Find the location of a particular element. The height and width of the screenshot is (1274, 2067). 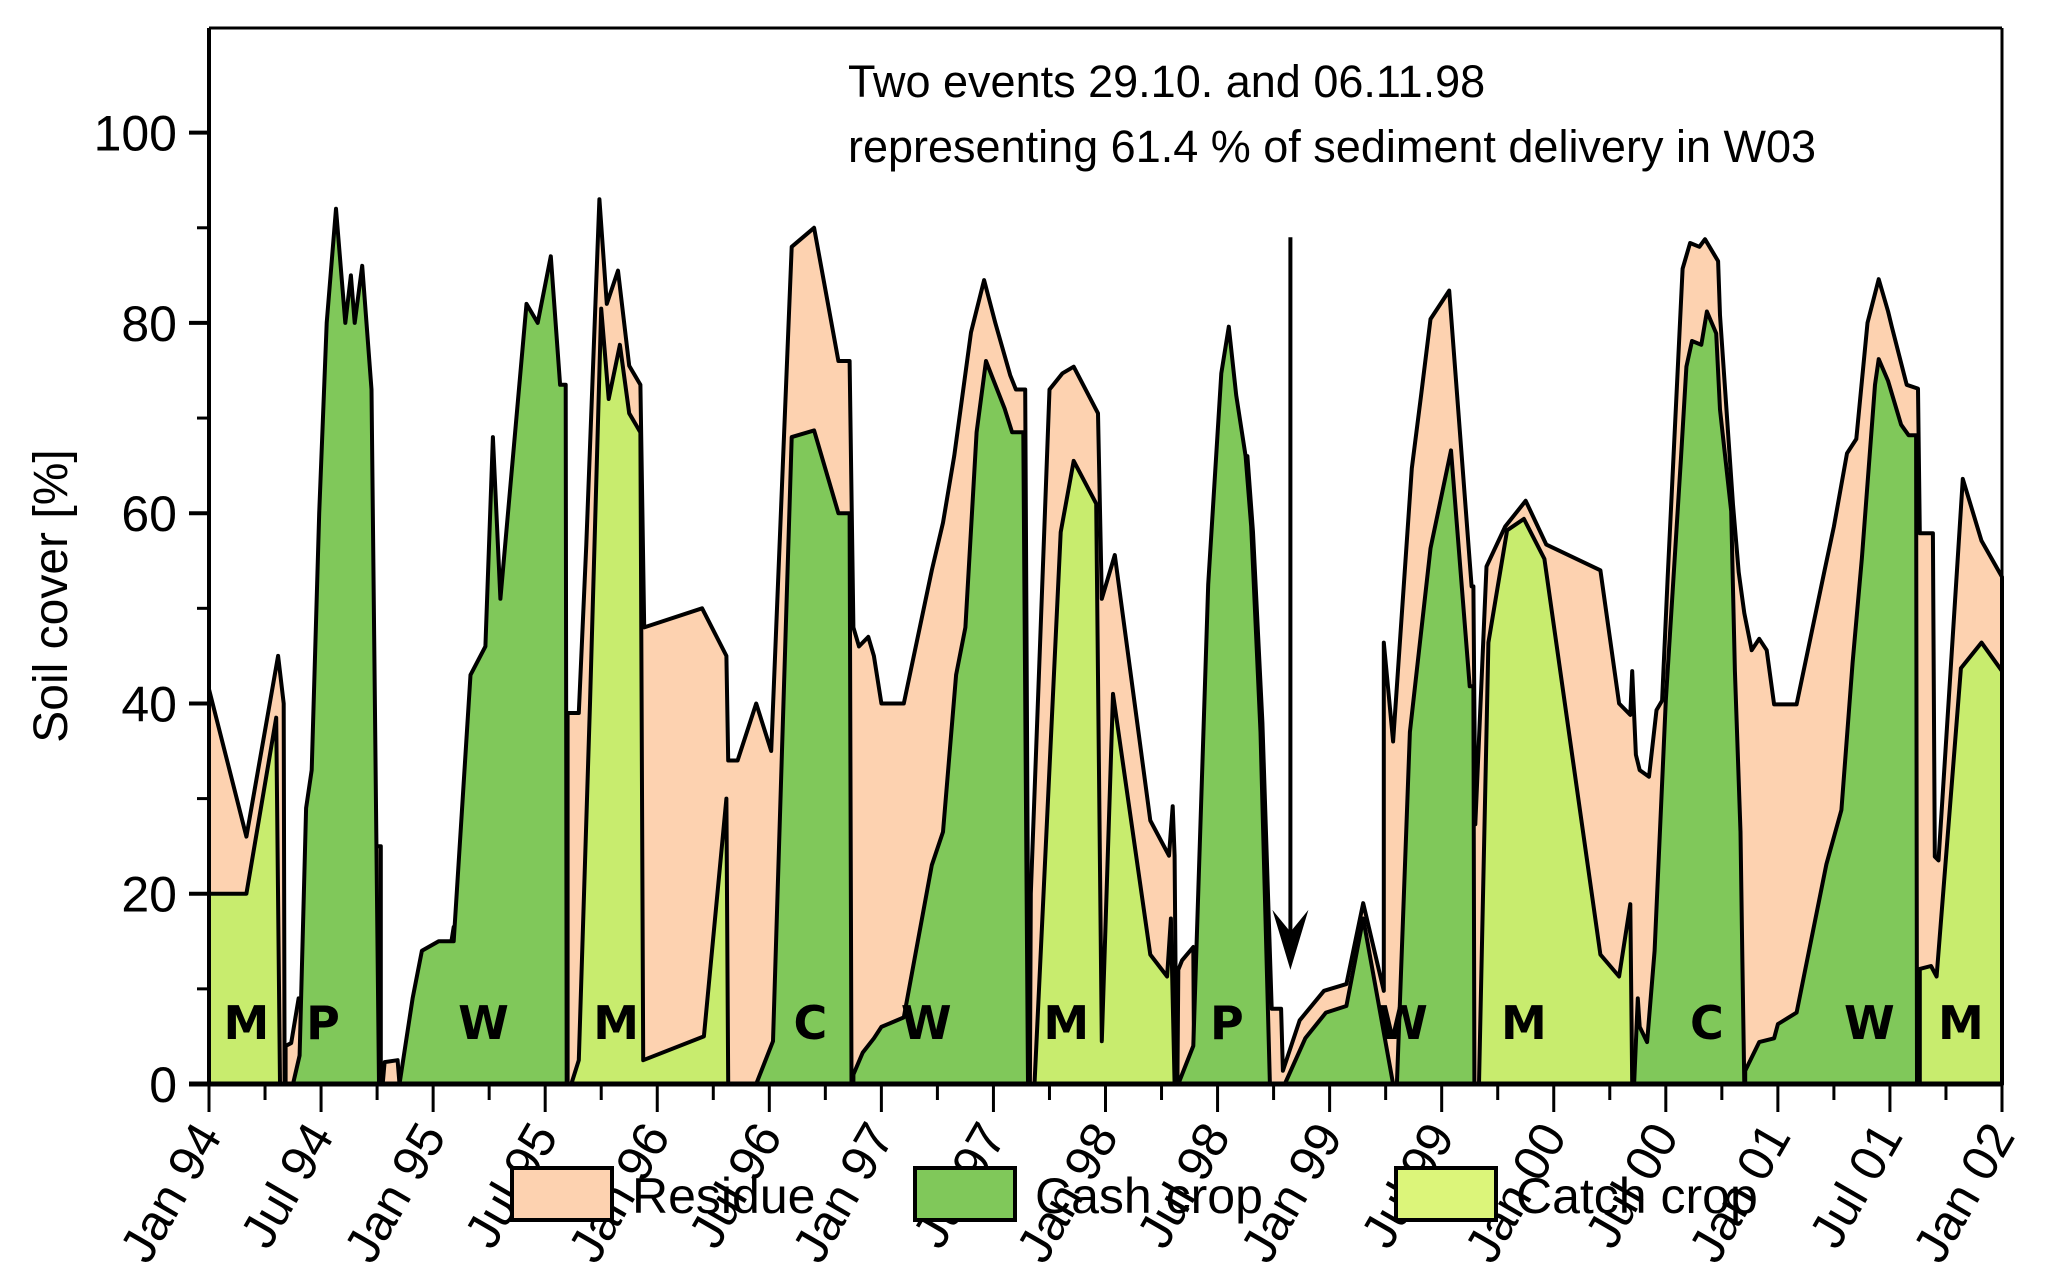

y-tick-label: 0 is located at coordinates (163, 1085).